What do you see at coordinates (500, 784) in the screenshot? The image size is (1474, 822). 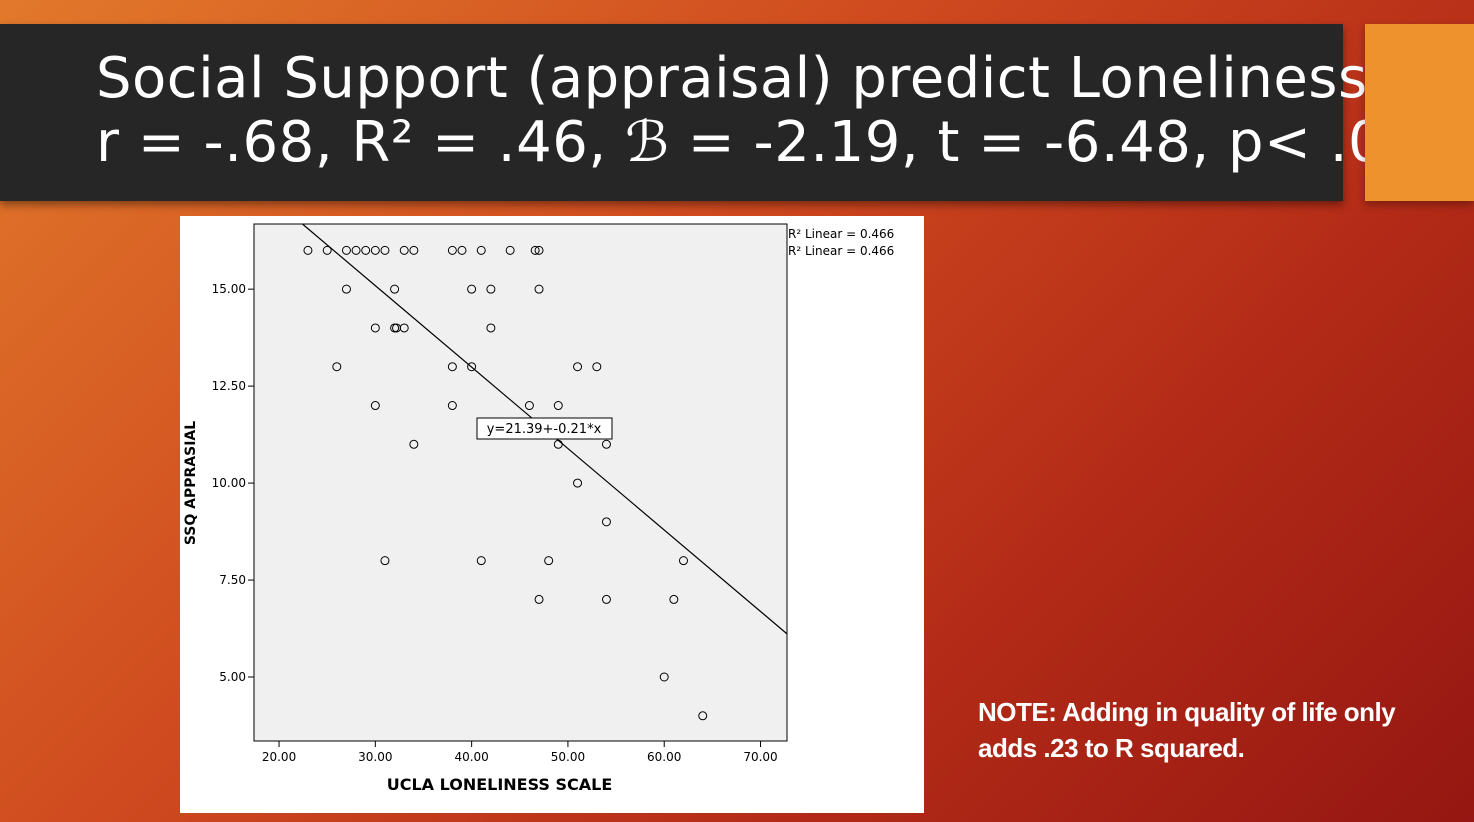 I see `x-axis-title: UCLA LONELINESS SCALE` at bounding box center [500, 784].